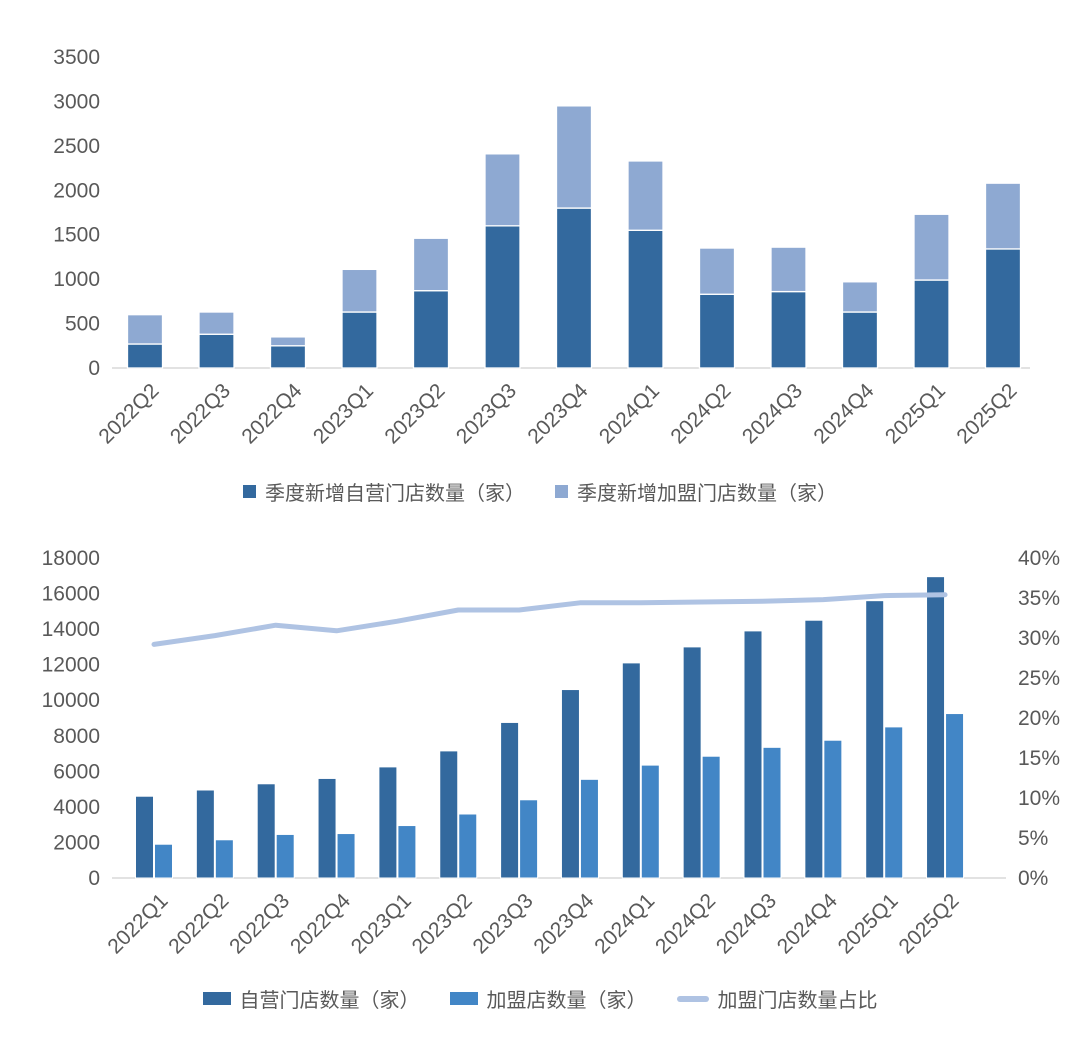 The image size is (1080, 1045). I want to click on x-tick-label: 2025Q1, so click(915, 413).